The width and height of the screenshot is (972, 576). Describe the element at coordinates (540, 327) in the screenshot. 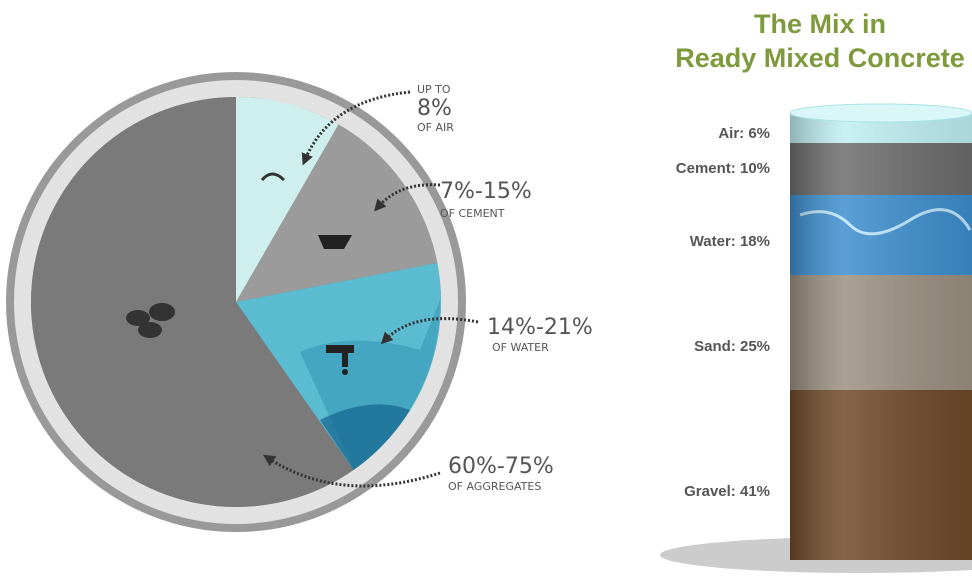

I see `annotation-amount: 14%-21%` at that location.